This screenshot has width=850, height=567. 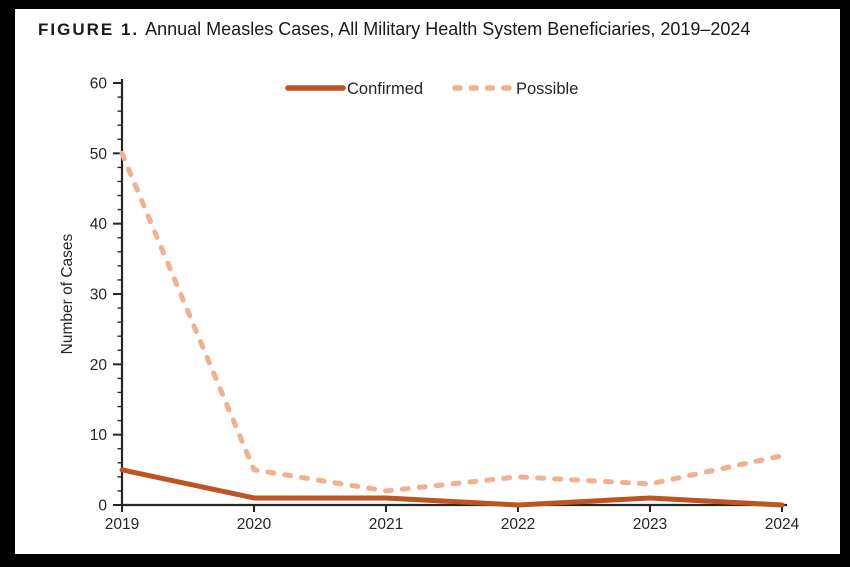 I want to click on figure-number-label: FIGURE 1., so click(x=89, y=29).